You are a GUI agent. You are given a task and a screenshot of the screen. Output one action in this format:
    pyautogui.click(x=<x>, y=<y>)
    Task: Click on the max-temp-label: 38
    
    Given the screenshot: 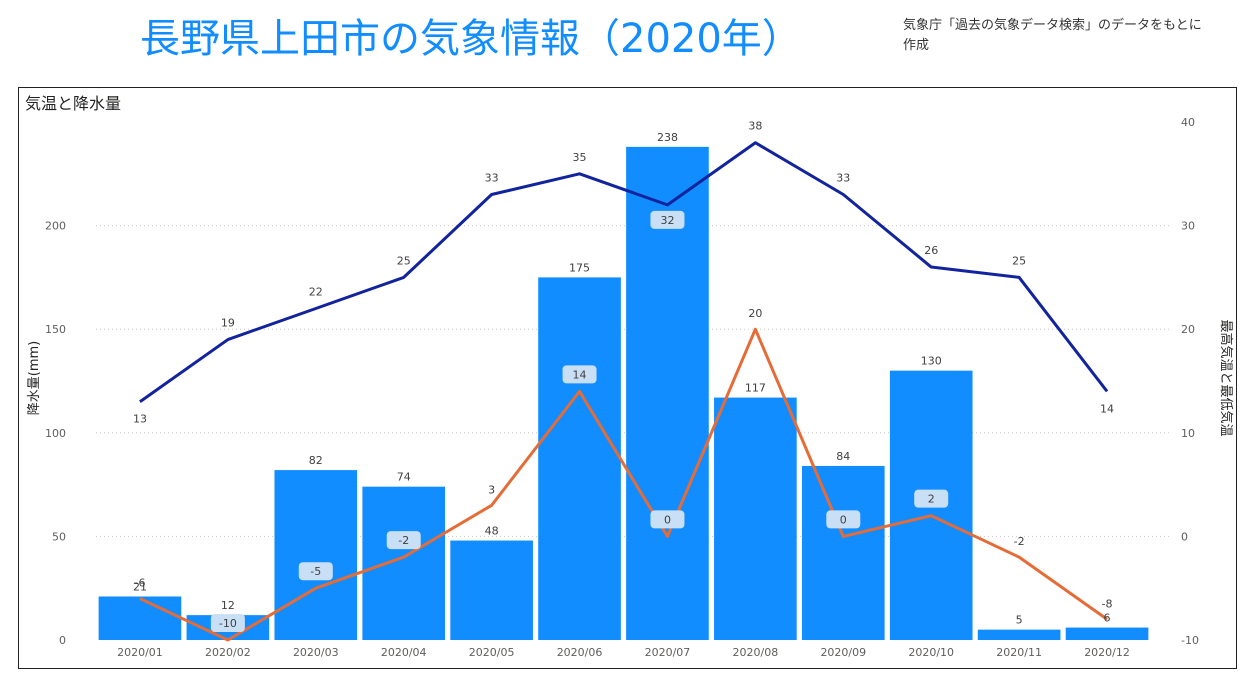 What is the action you would take?
    pyautogui.click(x=755, y=126)
    